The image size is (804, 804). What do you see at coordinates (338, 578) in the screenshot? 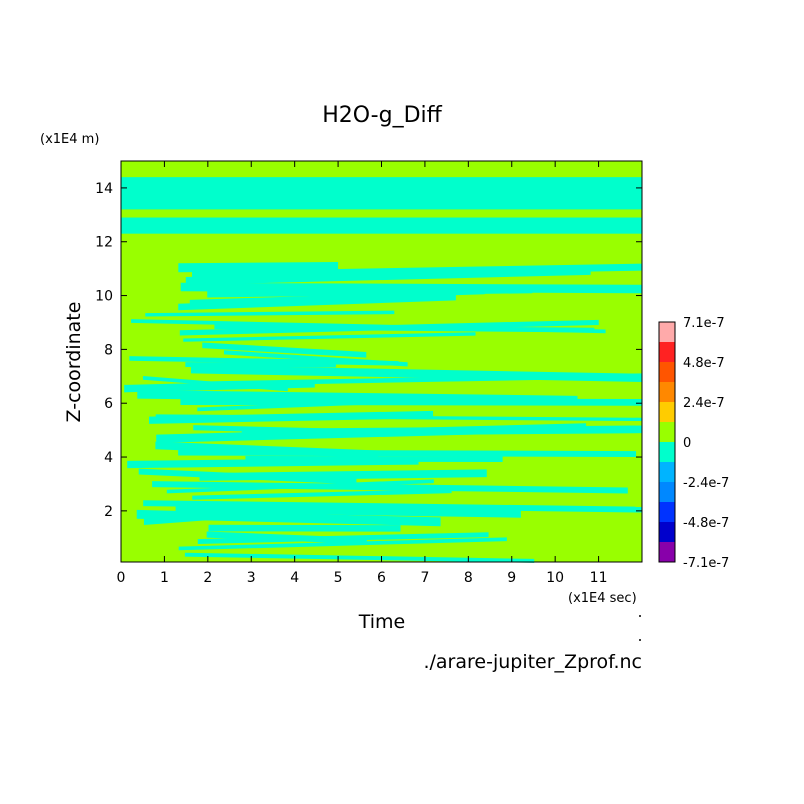
I see `x-tick-label: 5` at bounding box center [338, 578].